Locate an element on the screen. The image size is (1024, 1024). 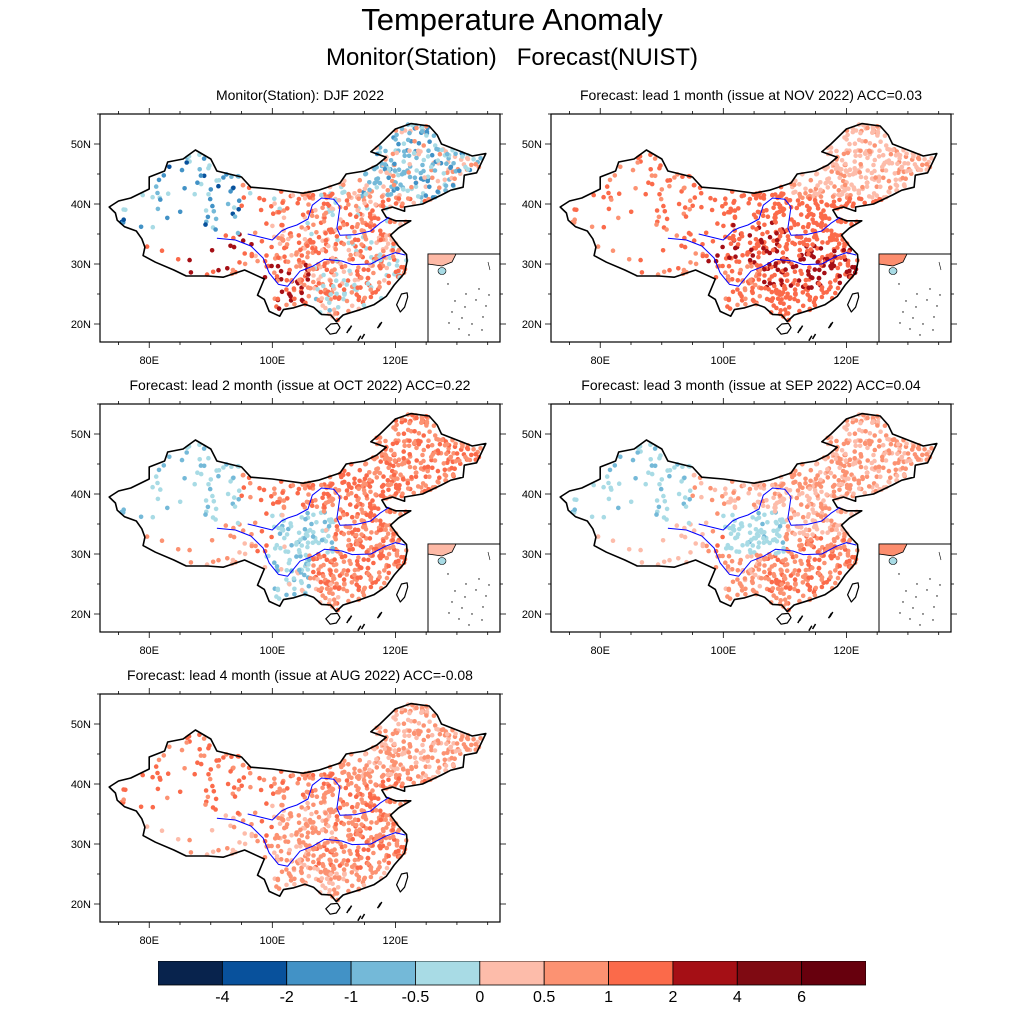
island-mark is located at coordinates (380, 324).